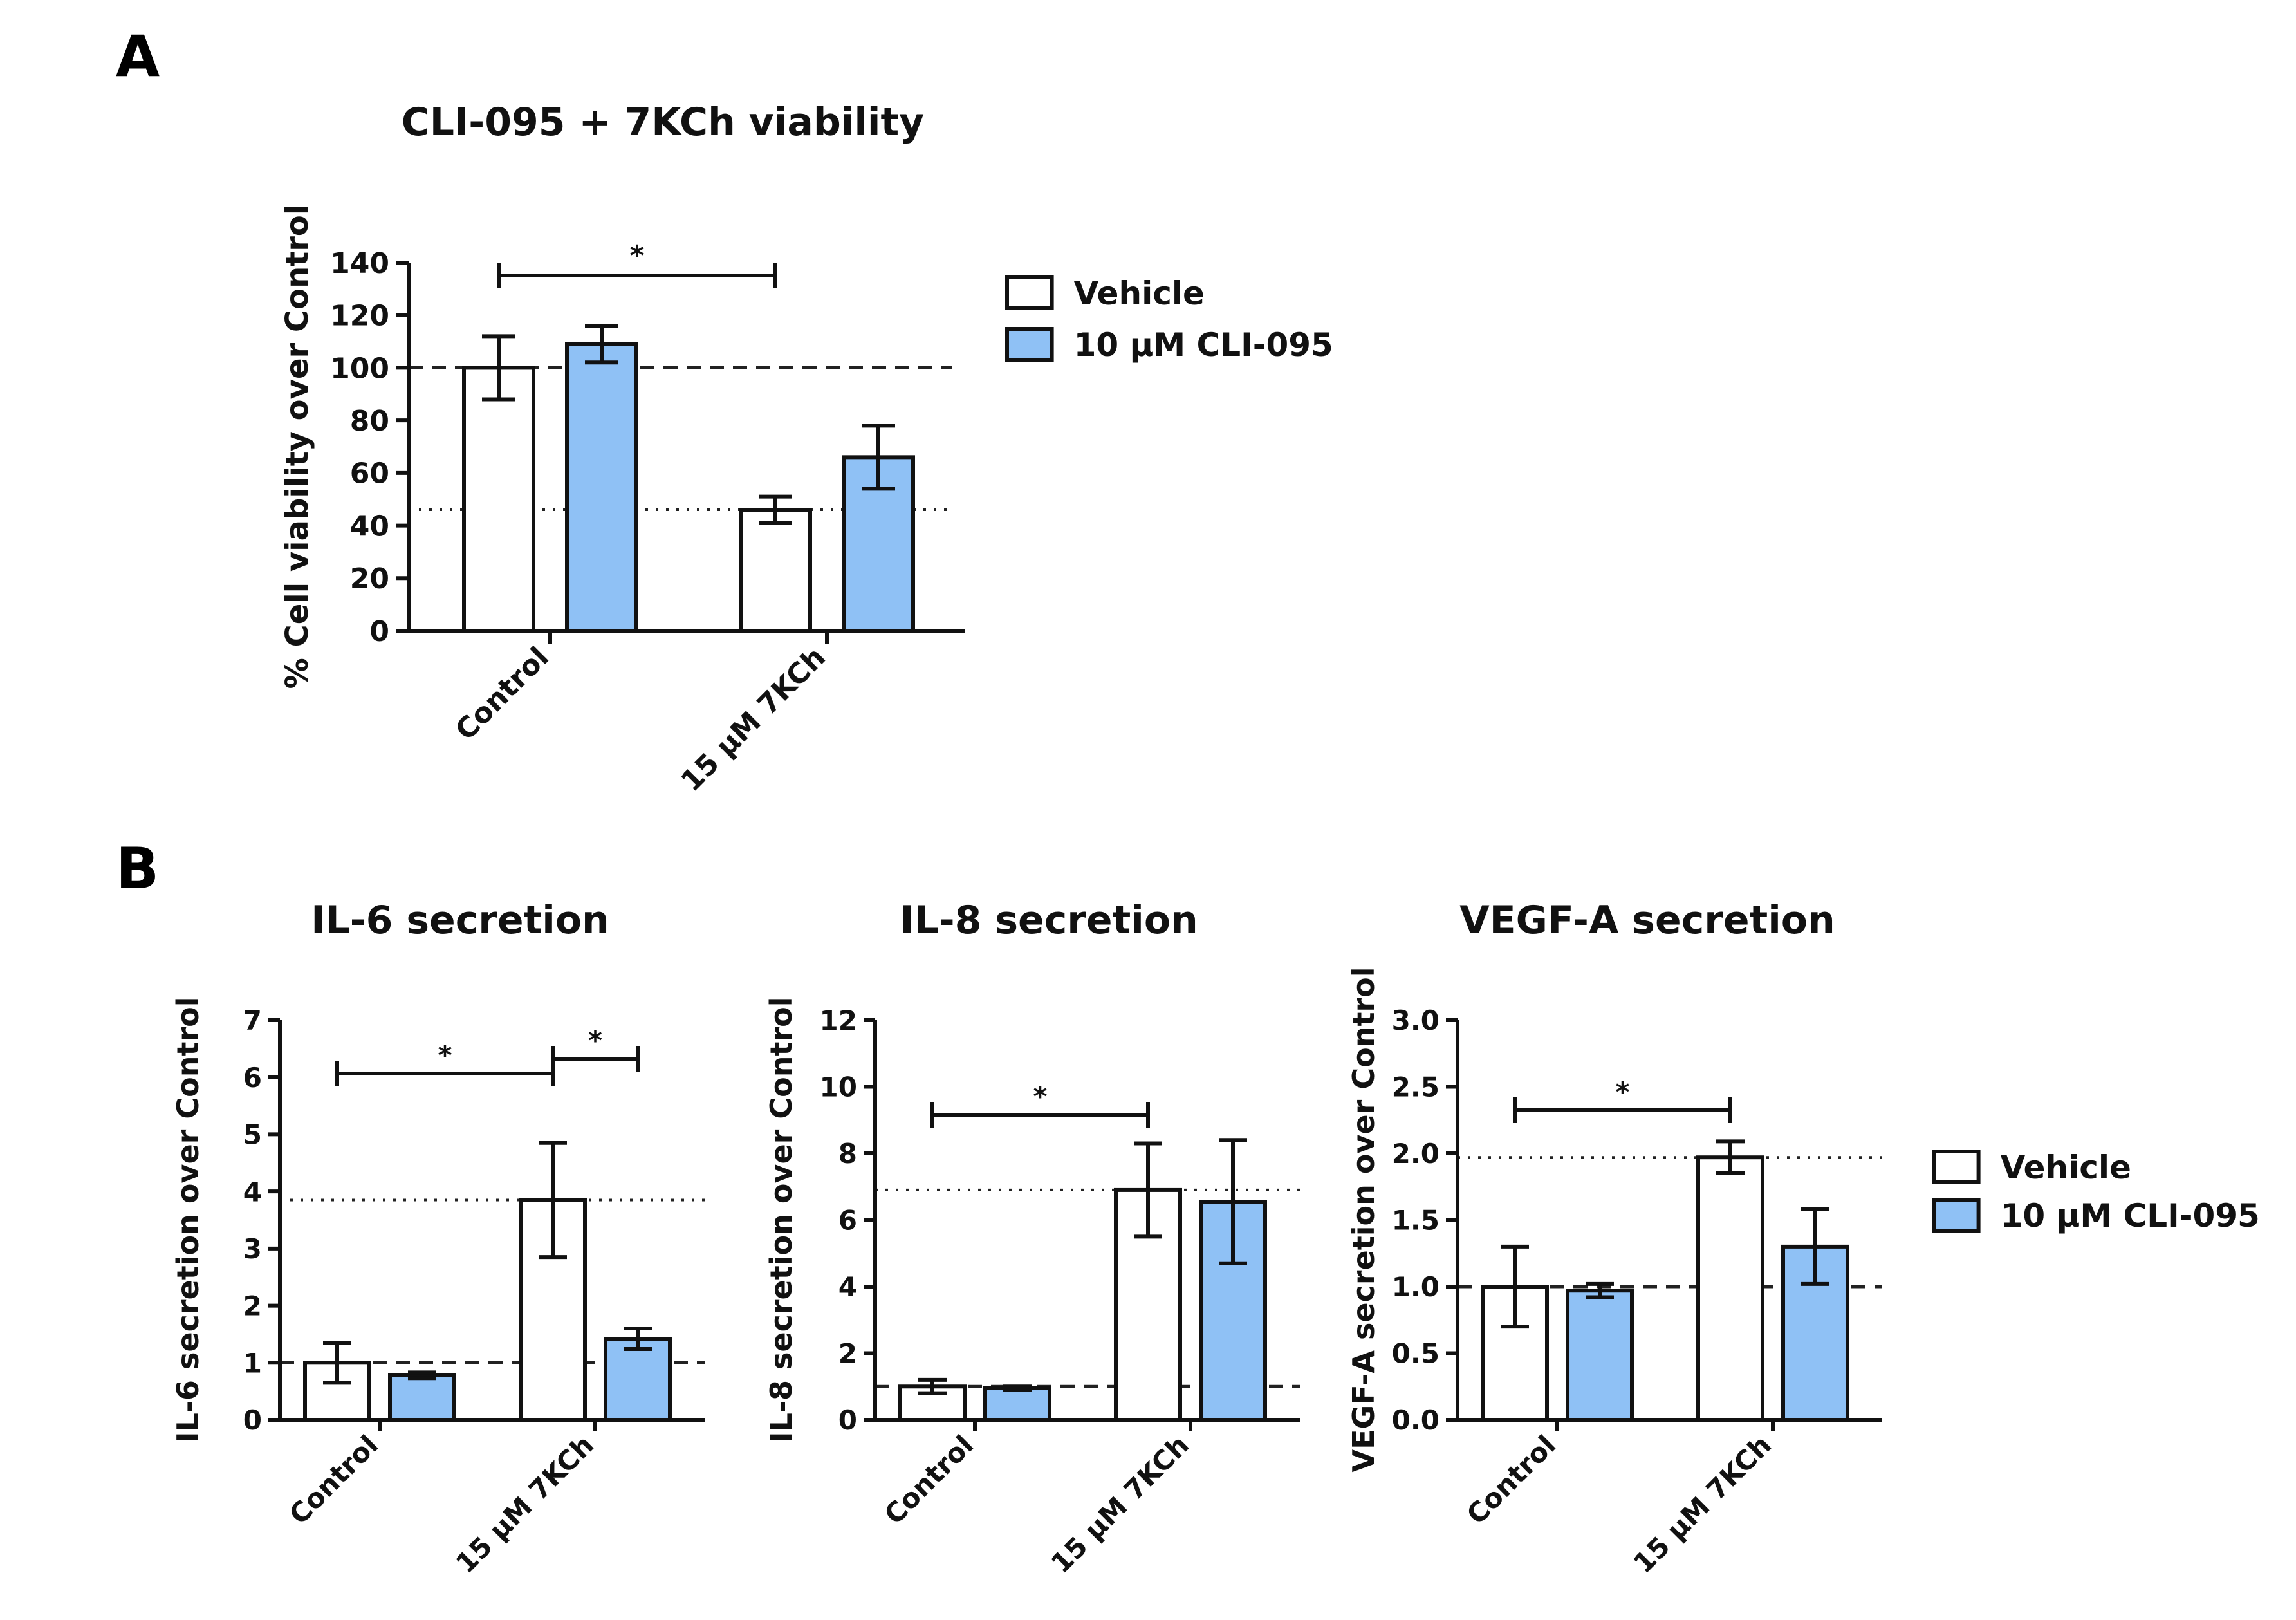  I want to click on y-tick-label: 2.5, so click(1416, 1088).